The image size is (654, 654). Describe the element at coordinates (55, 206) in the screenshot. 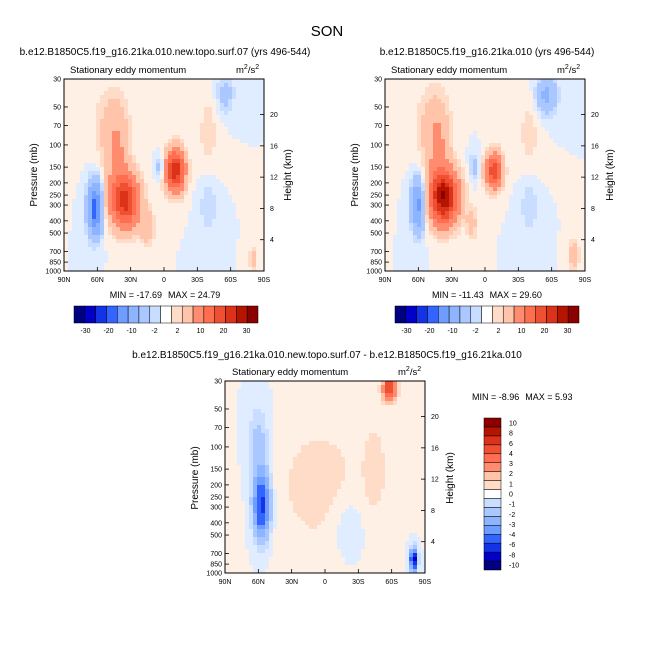

I see `y-tick-label: 300` at that location.